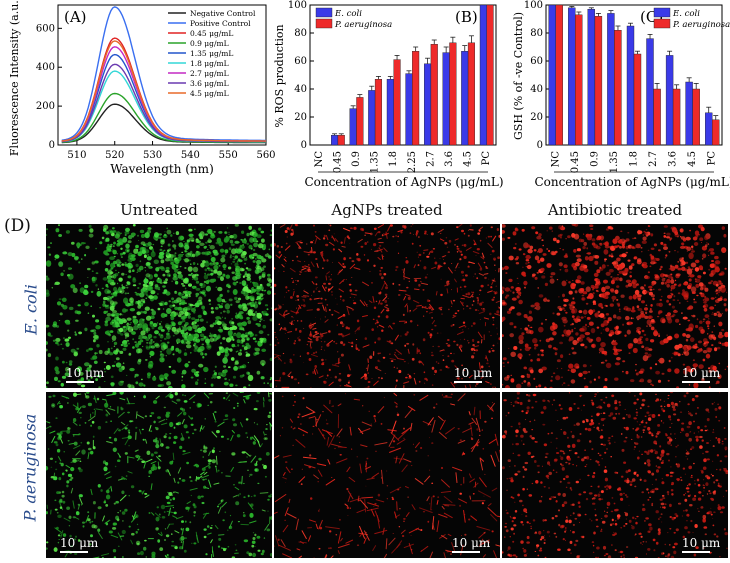 The height and width of the screenshot is (563, 730). I want to click on panel-b-frame, so click(403, 75).